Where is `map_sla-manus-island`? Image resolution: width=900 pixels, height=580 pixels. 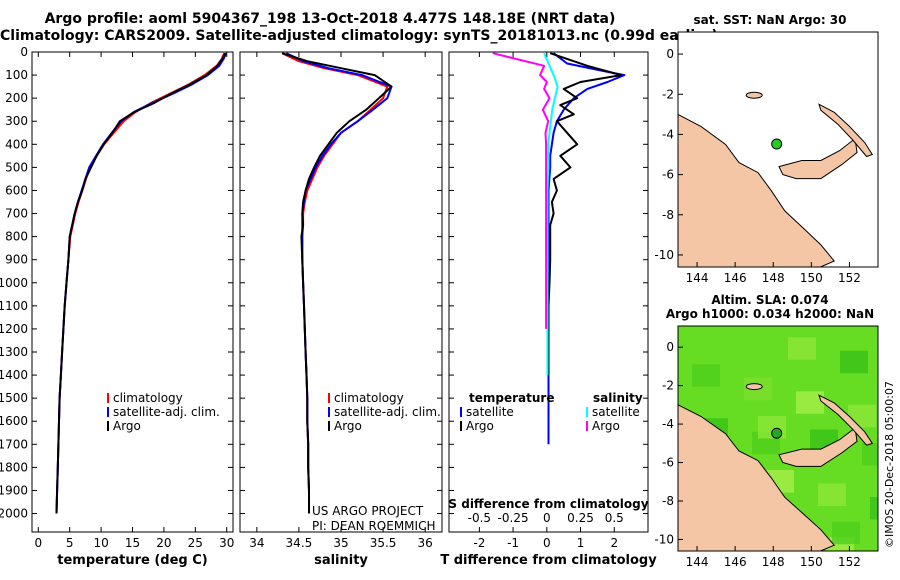
map_sla-manus-island is located at coordinates (754, 387).